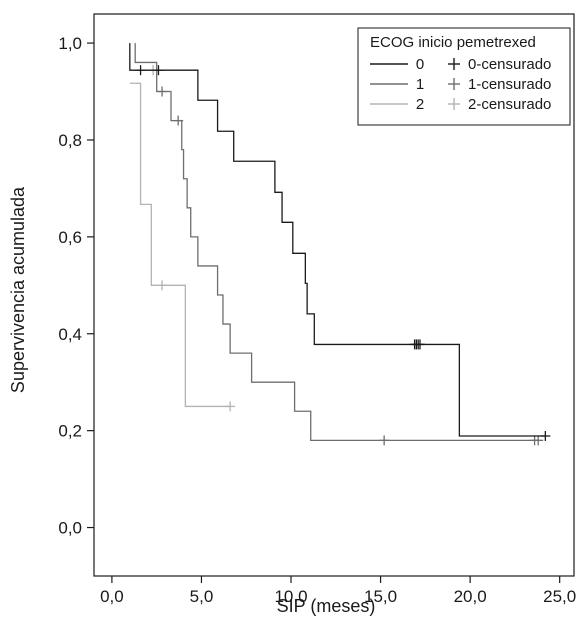 The width and height of the screenshot is (585, 622). What do you see at coordinates (180, 245) in the screenshot?
I see `series-2-line` at bounding box center [180, 245].